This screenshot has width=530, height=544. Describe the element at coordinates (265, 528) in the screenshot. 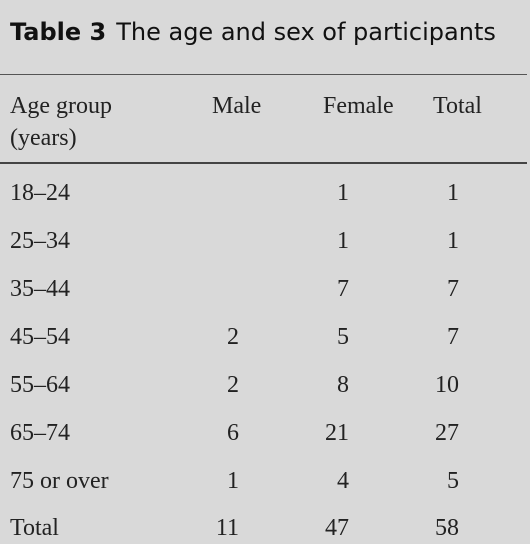

I see `table-row: Total 11 47 58` at that location.